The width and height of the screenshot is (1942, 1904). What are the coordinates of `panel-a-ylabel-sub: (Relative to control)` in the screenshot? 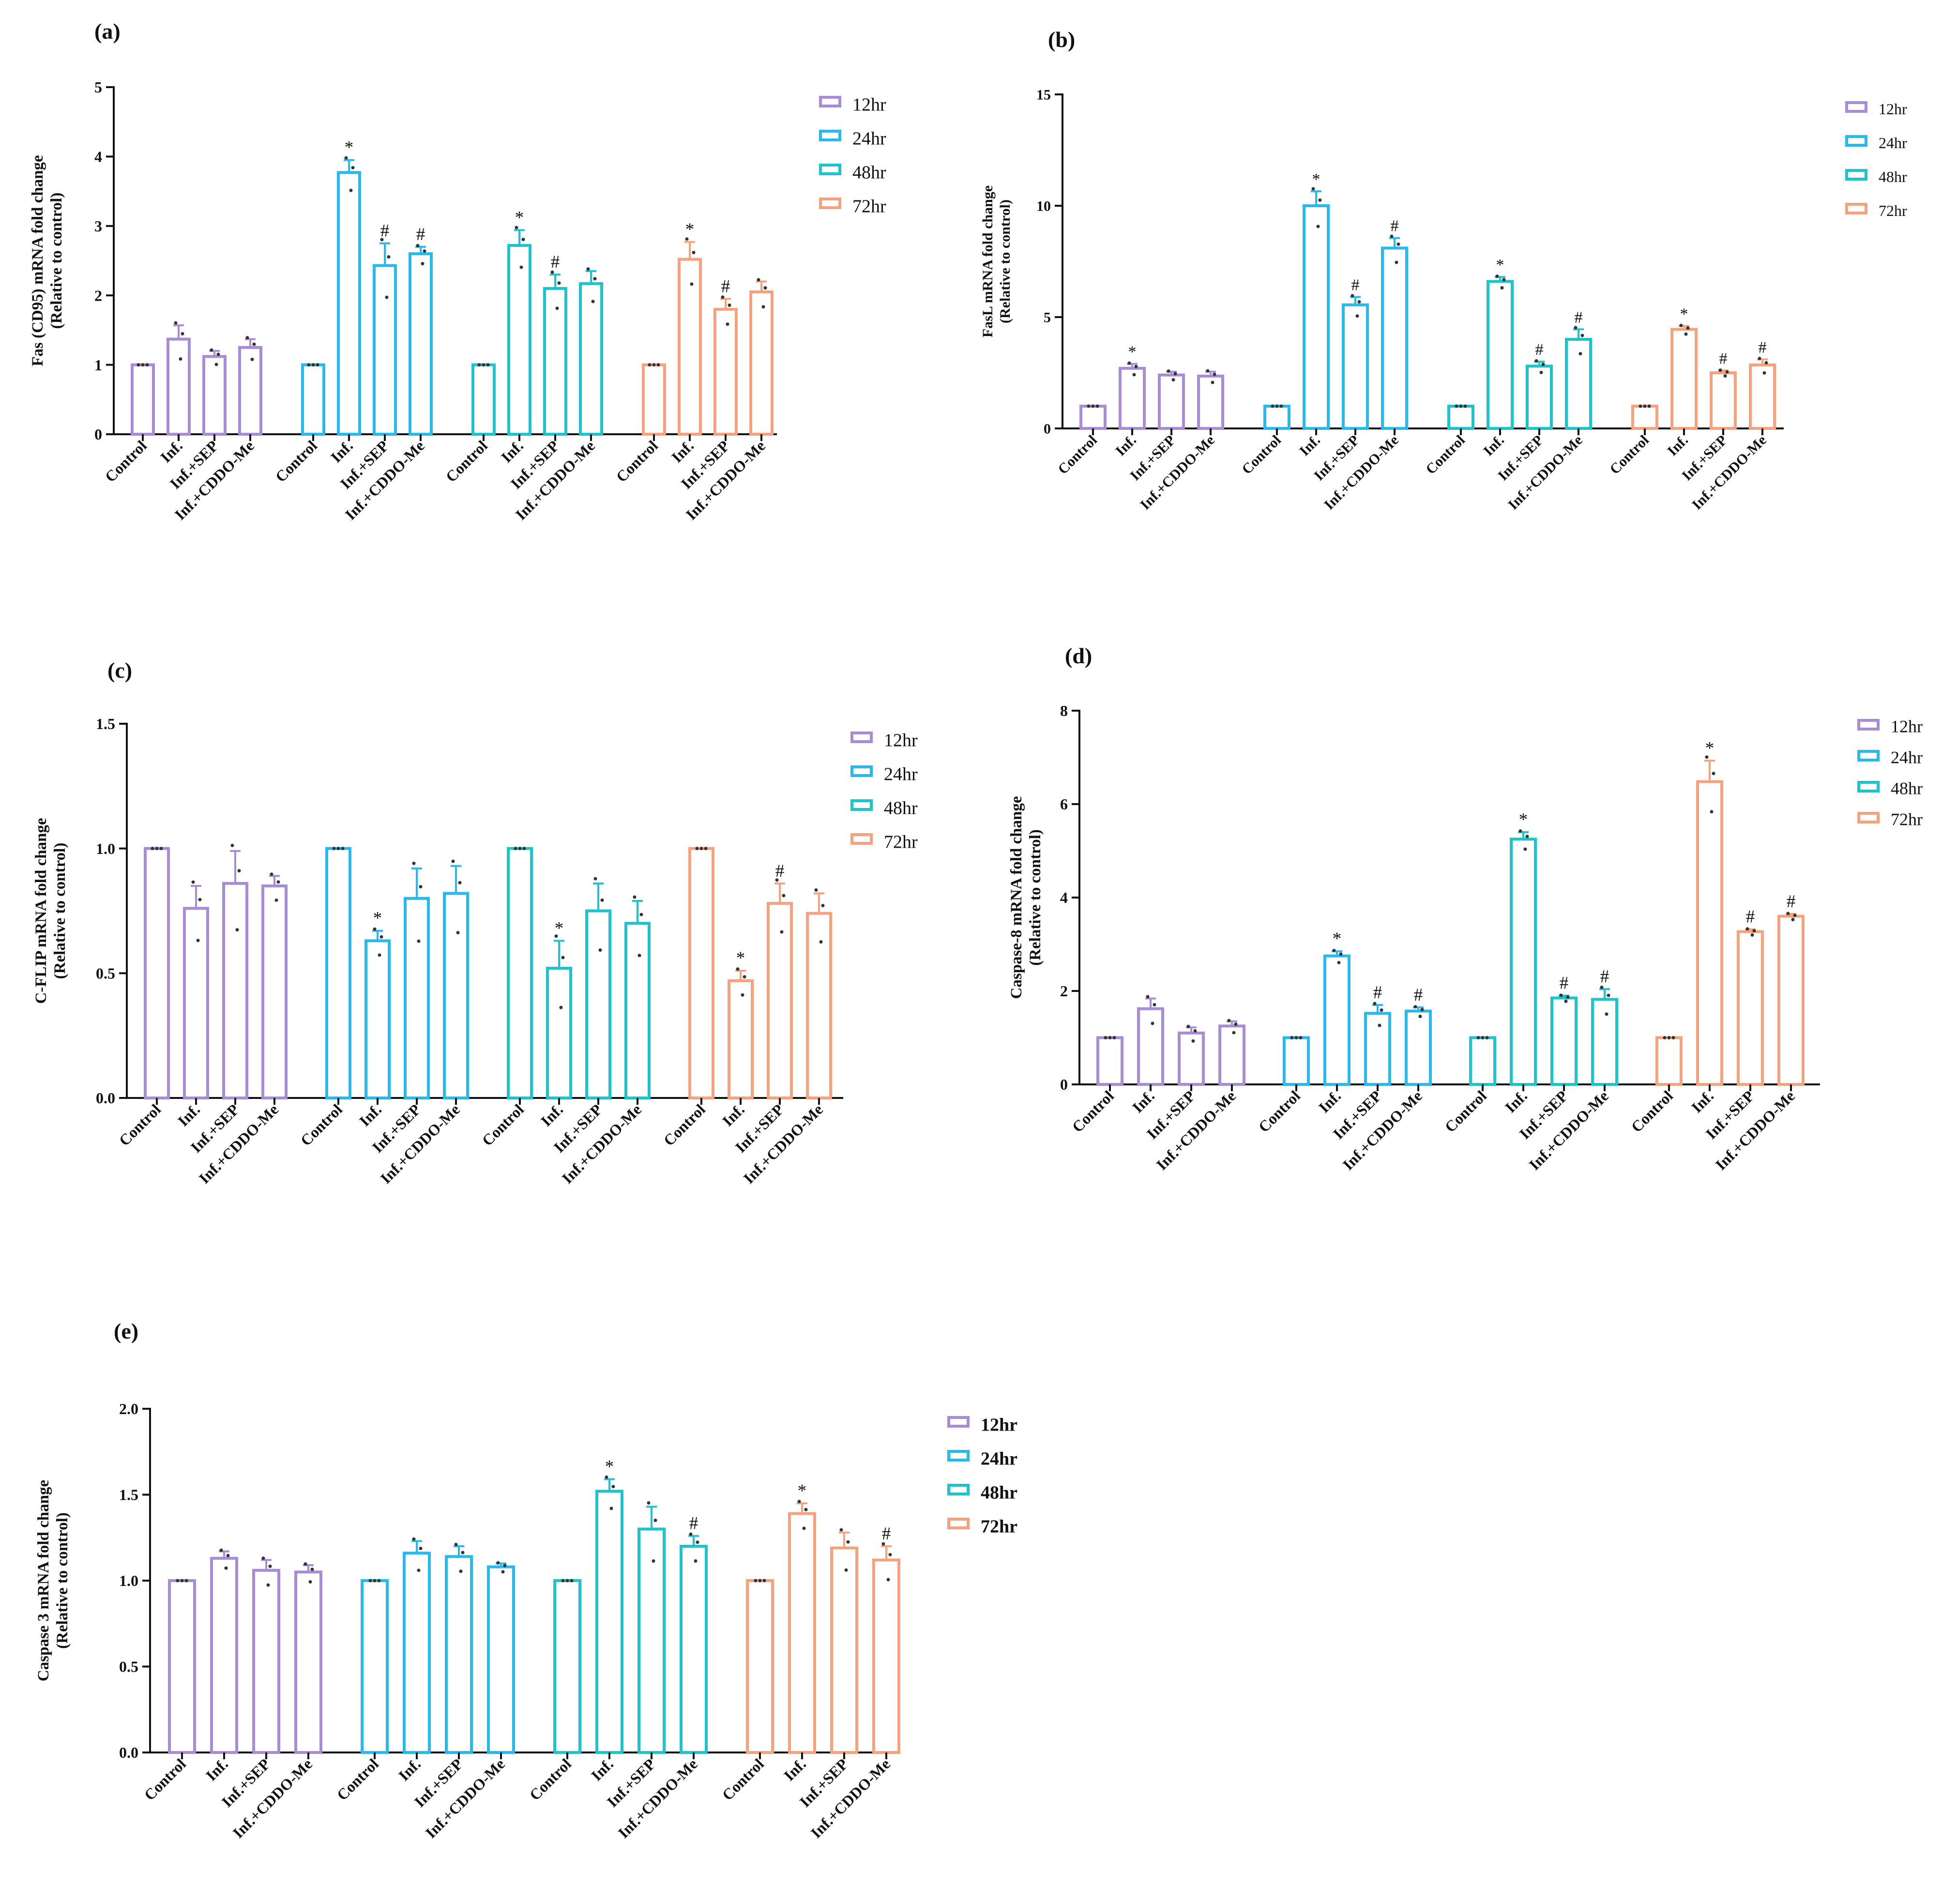 It's located at (56, 261).